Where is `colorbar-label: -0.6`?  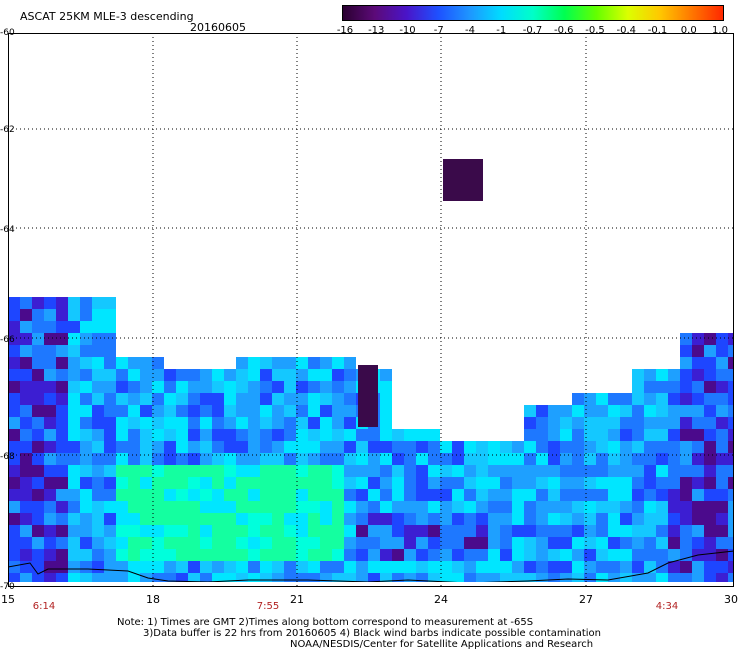
colorbar-label: -0.6 is located at coordinates (563, 30).